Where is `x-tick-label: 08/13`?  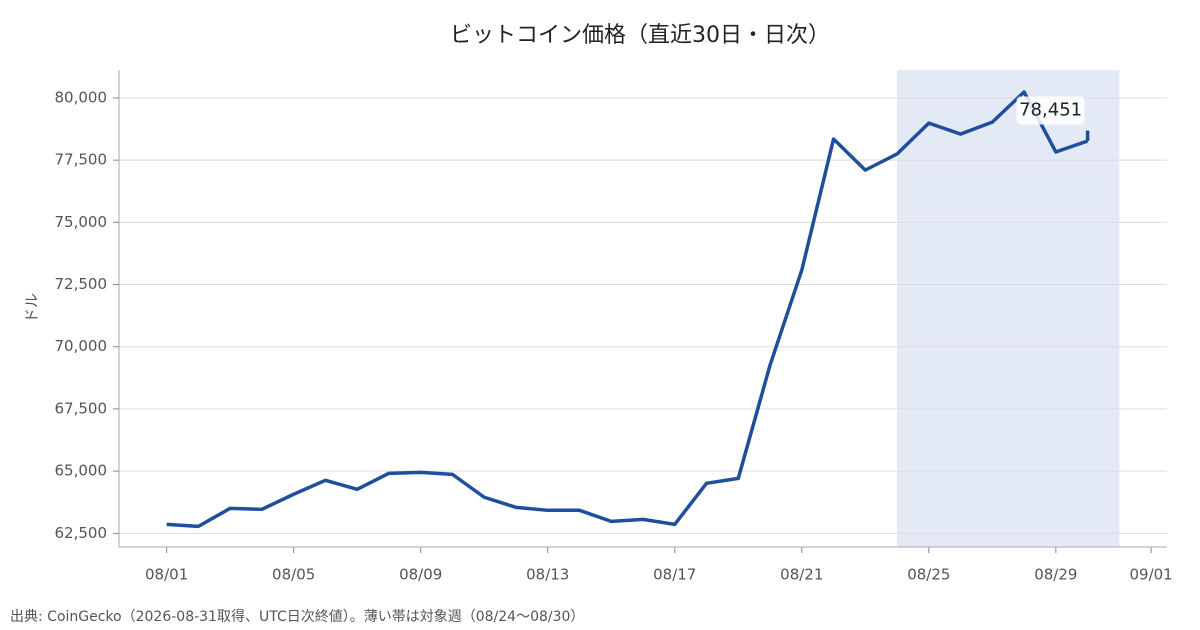
x-tick-label: 08/13 is located at coordinates (547, 575).